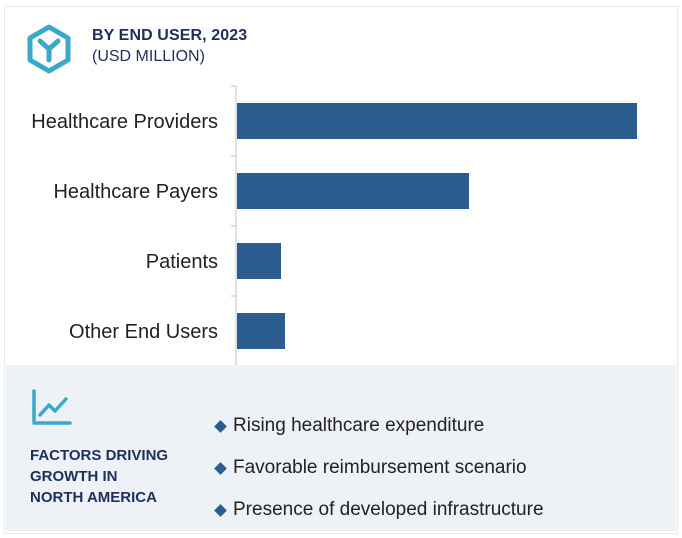 The height and width of the screenshot is (538, 682). Describe the element at coordinates (182, 262) in the screenshot. I see `category-label: Patients` at that location.